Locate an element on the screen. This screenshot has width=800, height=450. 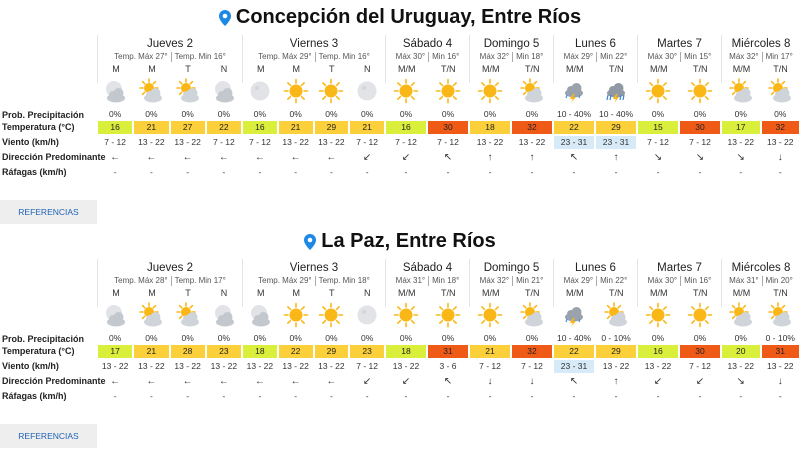
day-temp-range: Temp. Máx 28° Temp. Min 17° is located at coordinates (170, 281).